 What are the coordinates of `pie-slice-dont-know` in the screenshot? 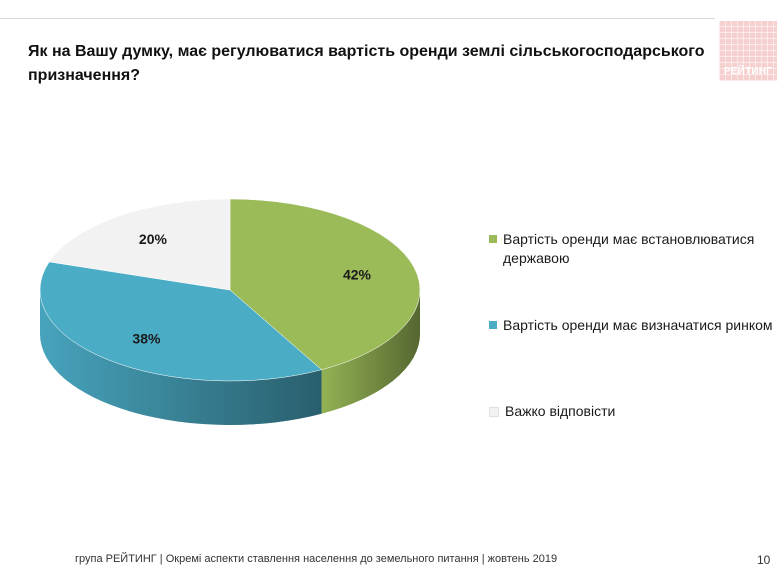 It's located at (139, 244).